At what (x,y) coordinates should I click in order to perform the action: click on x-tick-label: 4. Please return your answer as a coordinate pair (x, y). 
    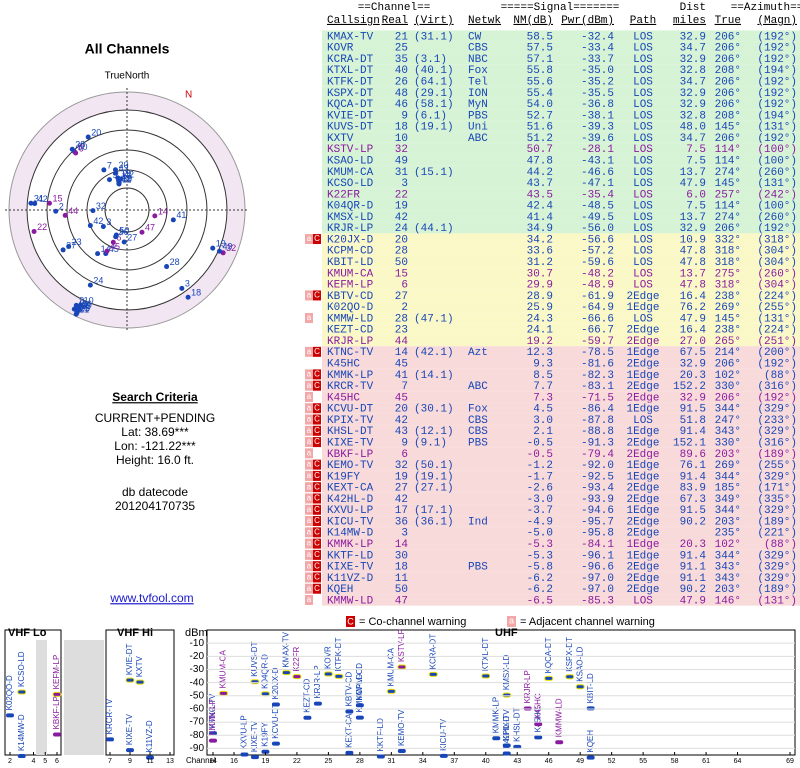
    Looking at the image, I should click on (34, 761).